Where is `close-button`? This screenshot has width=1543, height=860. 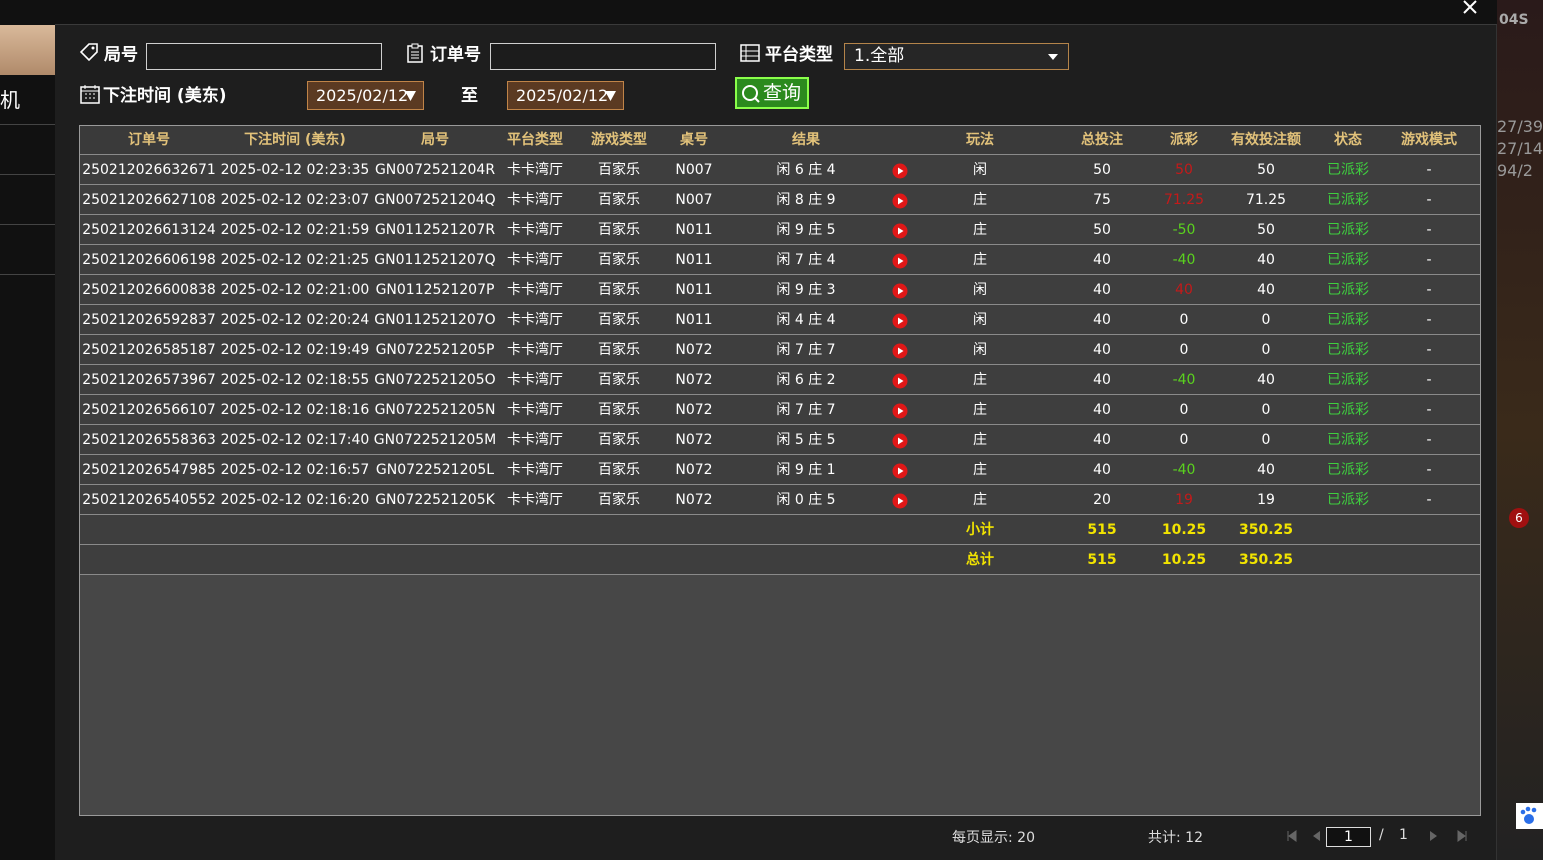
close-button is located at coordinates (1470, 7).